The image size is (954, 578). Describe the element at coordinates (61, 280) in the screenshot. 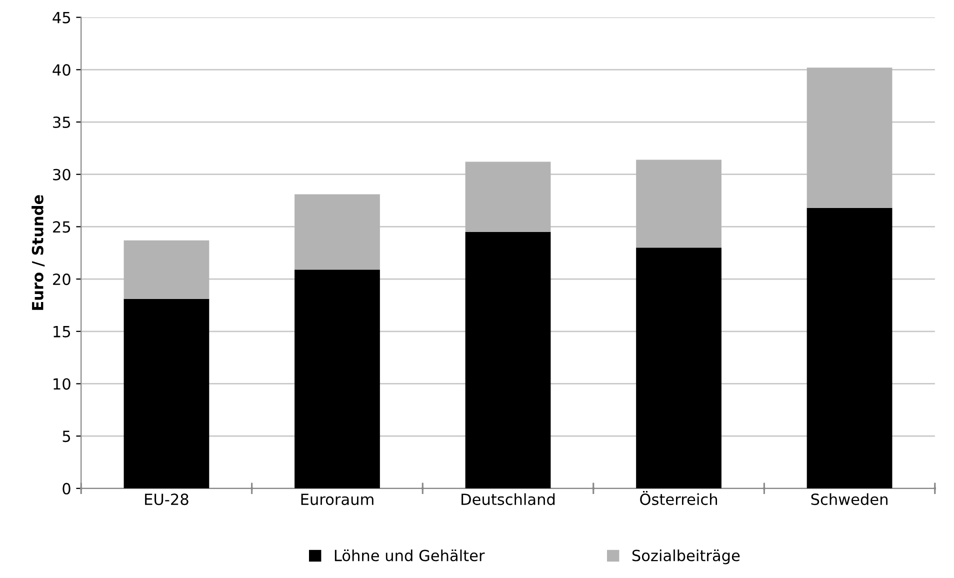

I see `y-tick-label: 20` at that location.